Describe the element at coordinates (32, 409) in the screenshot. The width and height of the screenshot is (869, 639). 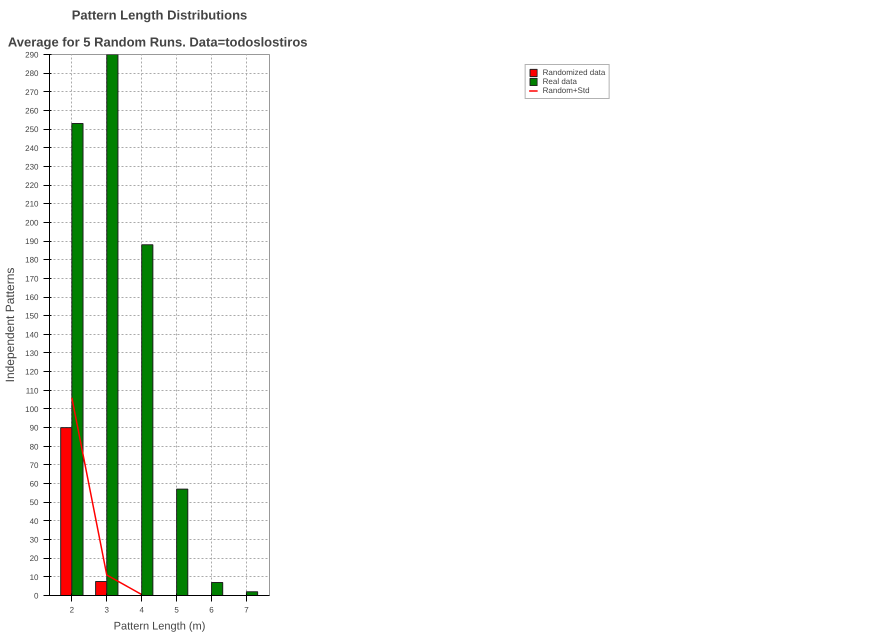
I see `y-tick-label: 100` at that location.